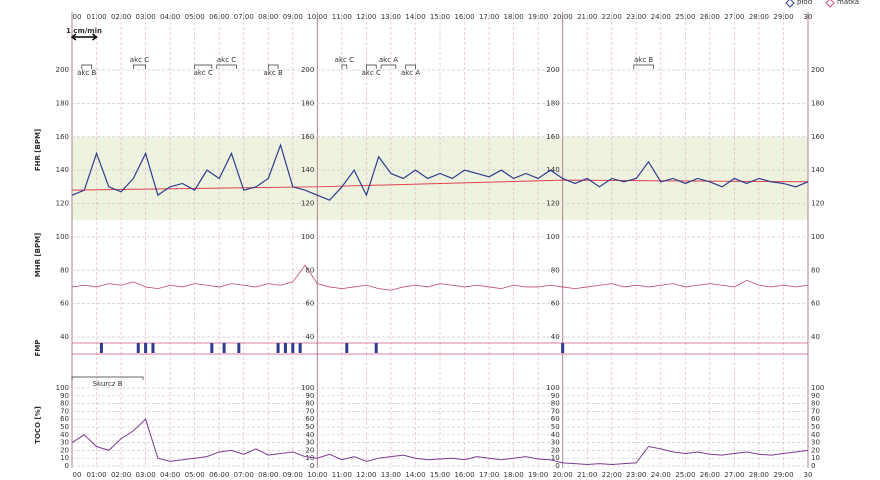 The height and width of the screenshot is (480, 880). I want to click on x-tick-label: 15:00, so click(440, 17).